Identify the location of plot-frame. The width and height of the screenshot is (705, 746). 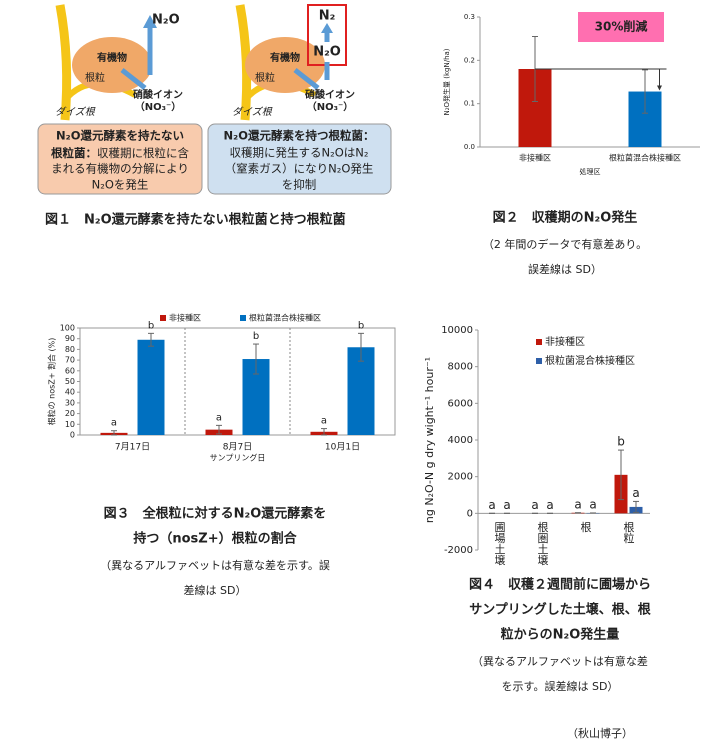
(237, 381).